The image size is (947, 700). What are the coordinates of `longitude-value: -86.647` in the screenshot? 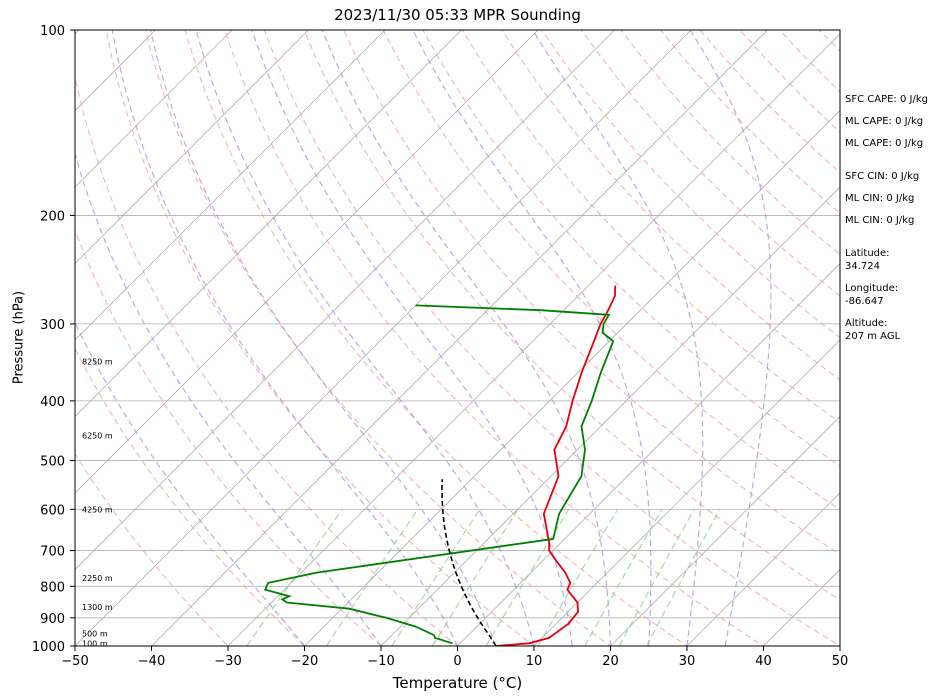 It's located at (864, 301).